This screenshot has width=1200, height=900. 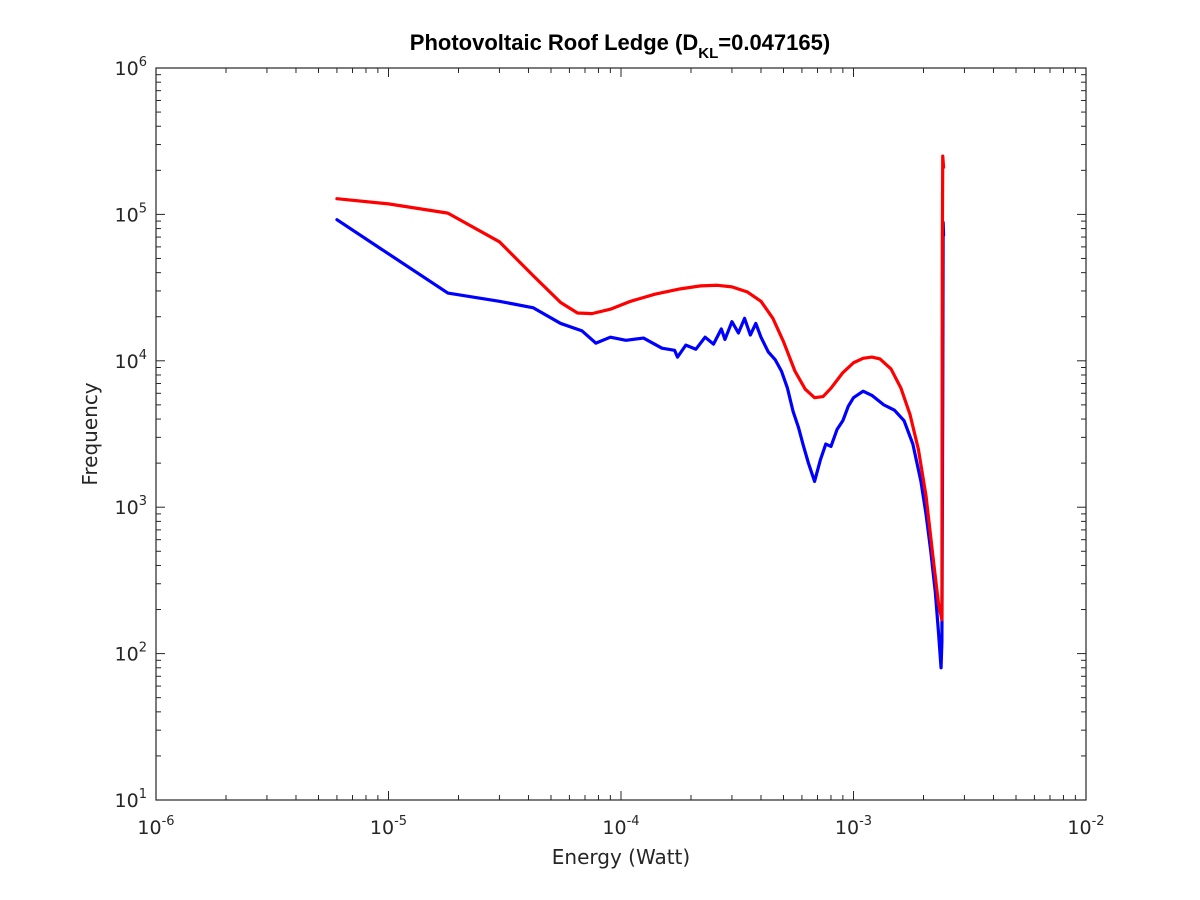 What do you see at coordinates (131, 506) in the screenshot?
I see `y-tick-label: 10³` at bounding box center [131, 506].